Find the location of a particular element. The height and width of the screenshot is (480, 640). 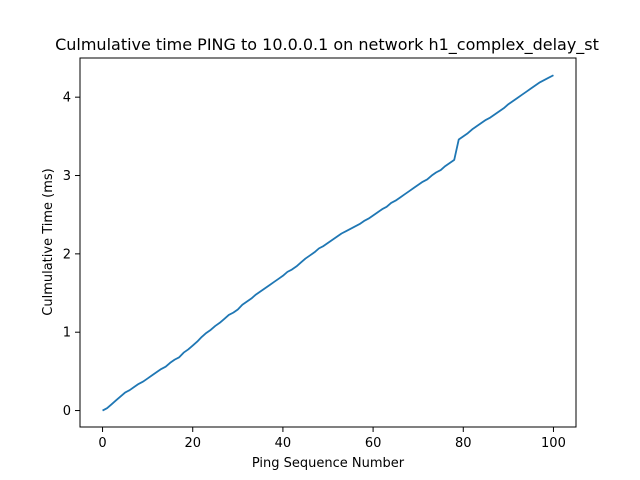

x-tick-label: 100 is located at coordinates (553, 443).